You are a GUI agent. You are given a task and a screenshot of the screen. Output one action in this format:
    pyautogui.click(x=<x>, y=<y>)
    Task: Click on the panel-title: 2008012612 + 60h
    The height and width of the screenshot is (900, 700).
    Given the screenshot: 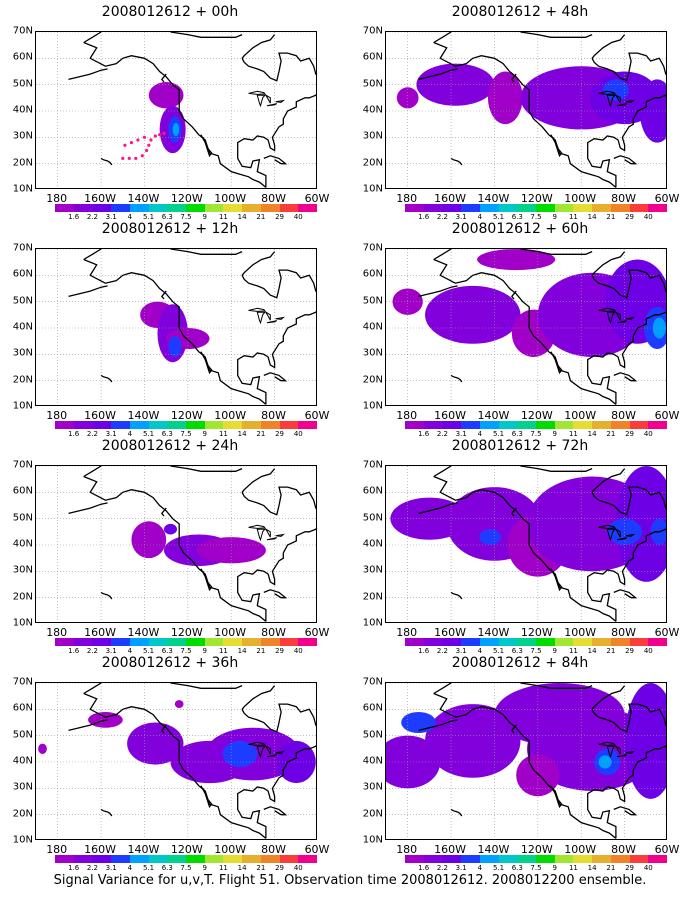 What is the action you would take?
    pyautogui.click(x=520, y=229)
    